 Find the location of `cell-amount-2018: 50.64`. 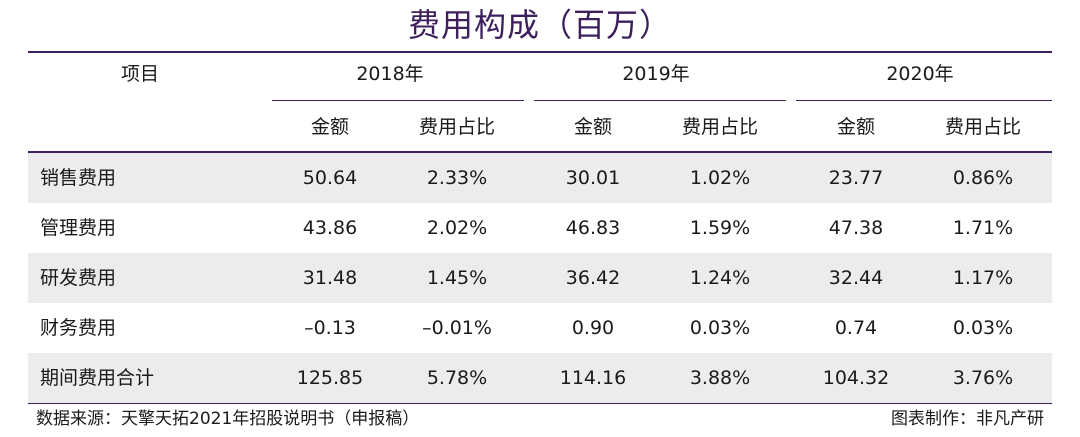

cell-amount-2018: 50.64 is located at coordinates (330, 178).